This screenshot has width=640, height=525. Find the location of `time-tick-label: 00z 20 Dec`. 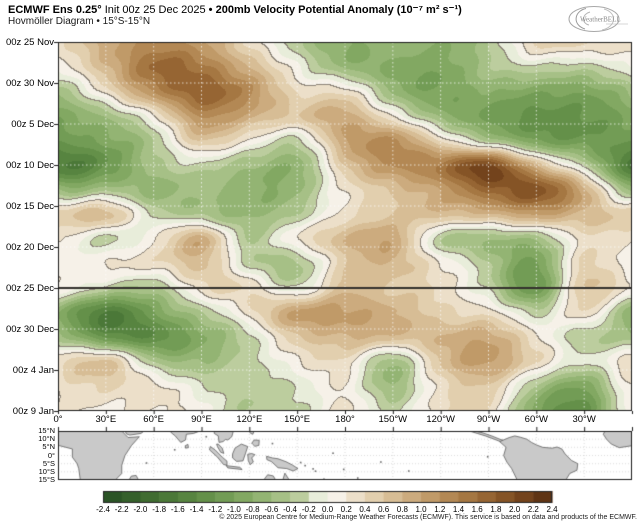

time-tick-label: 00z 20 Dec is located at coordinates (29, 247).